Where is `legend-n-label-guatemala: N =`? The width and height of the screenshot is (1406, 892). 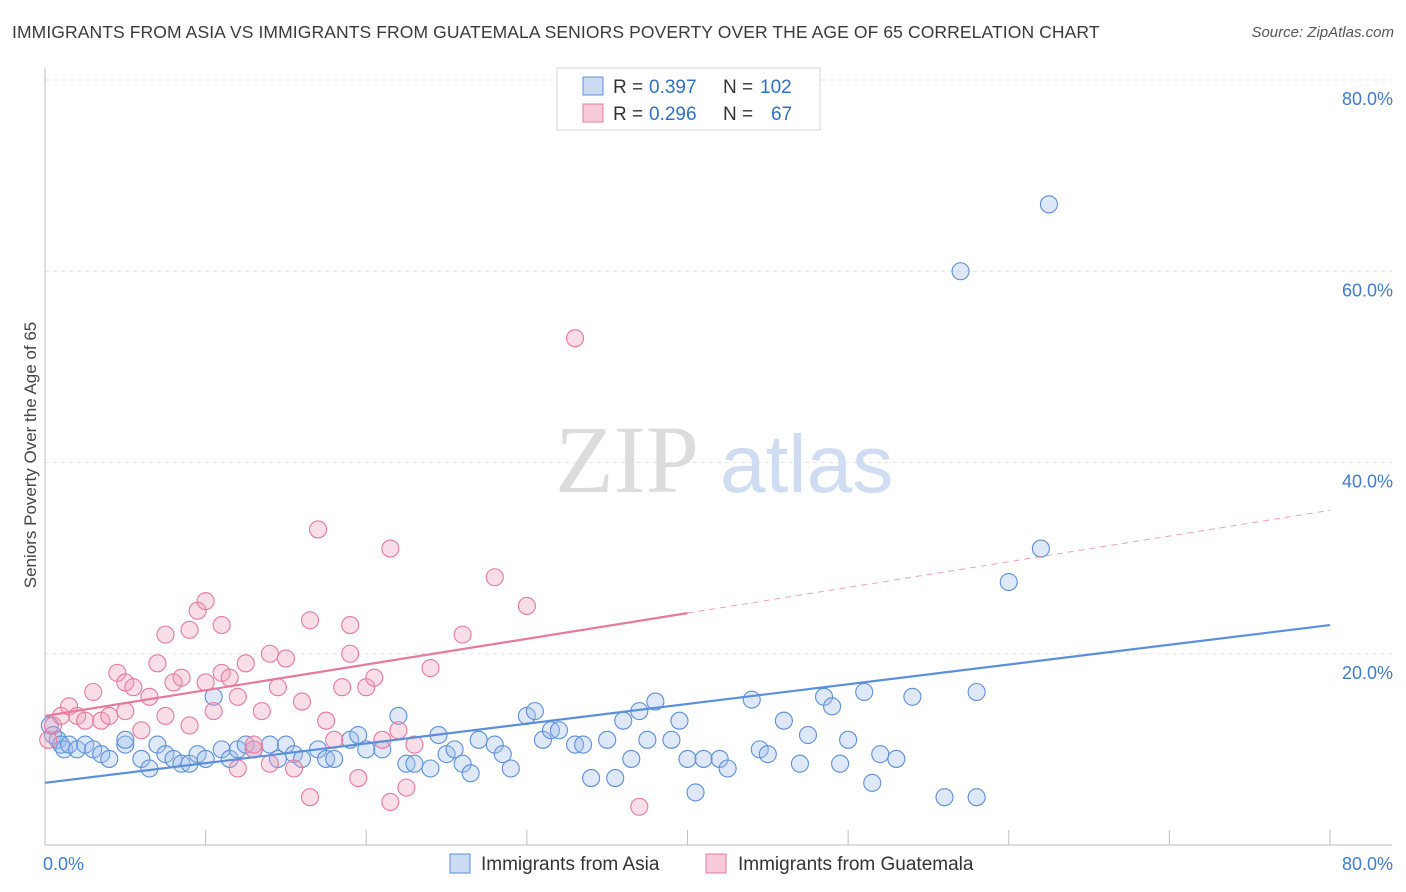
legend-n-label-guatemala: N = is located at coordinates (738, 114).